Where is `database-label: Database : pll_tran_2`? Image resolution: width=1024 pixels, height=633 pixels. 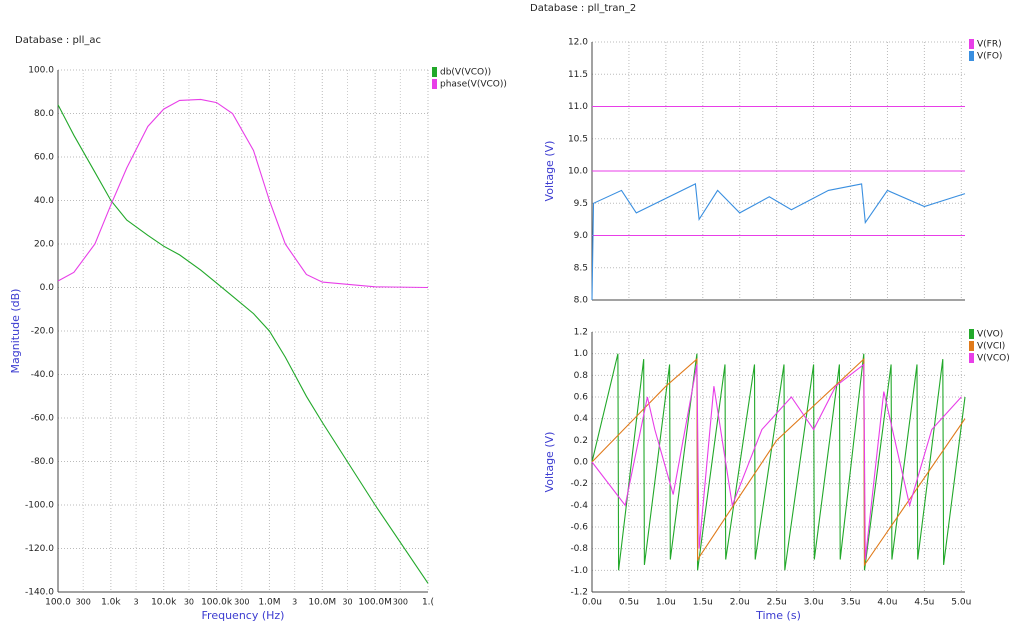
database-label: Database : pll_tran_2 is located at coordinates (583, 8).